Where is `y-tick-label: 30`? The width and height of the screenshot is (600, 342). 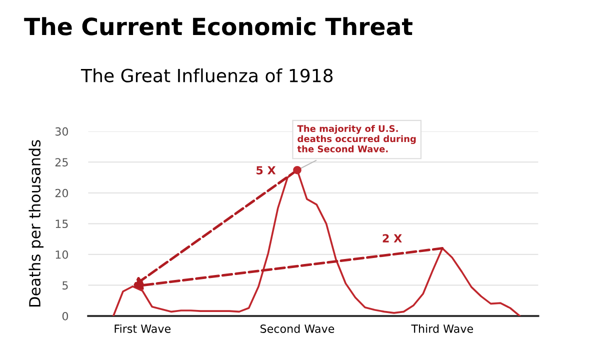 y-tick-label: 30 is located at coordinates (61, 131).